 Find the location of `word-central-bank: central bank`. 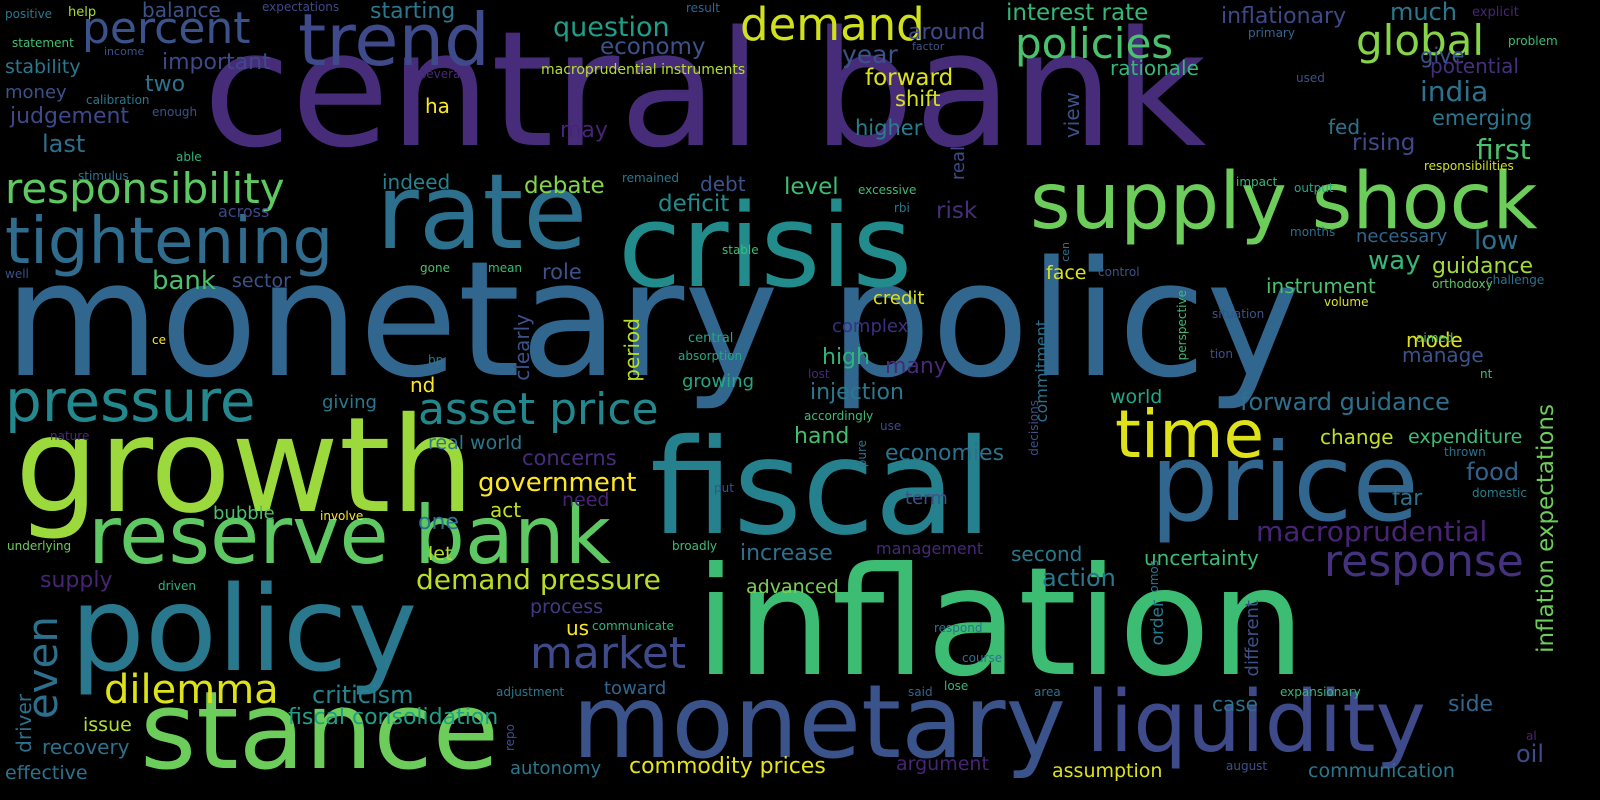

word-central-bank: central bank is located at coordinates (705, 91).